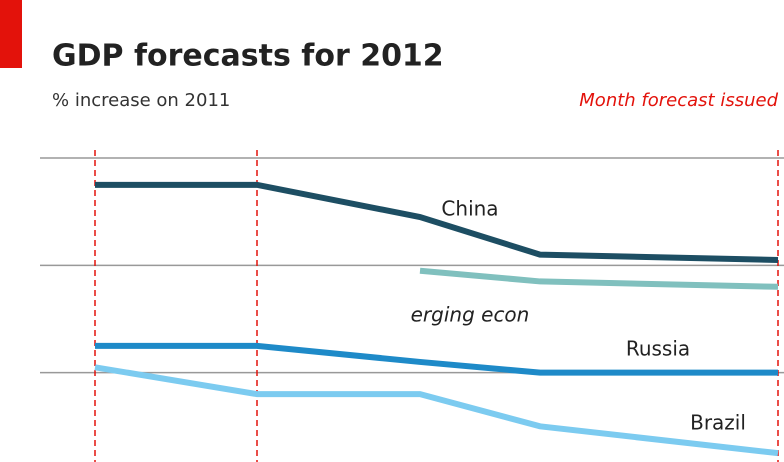 This screenshot has width=784, height=462. I want to click on series-label: erging econ, so click(470, 315).